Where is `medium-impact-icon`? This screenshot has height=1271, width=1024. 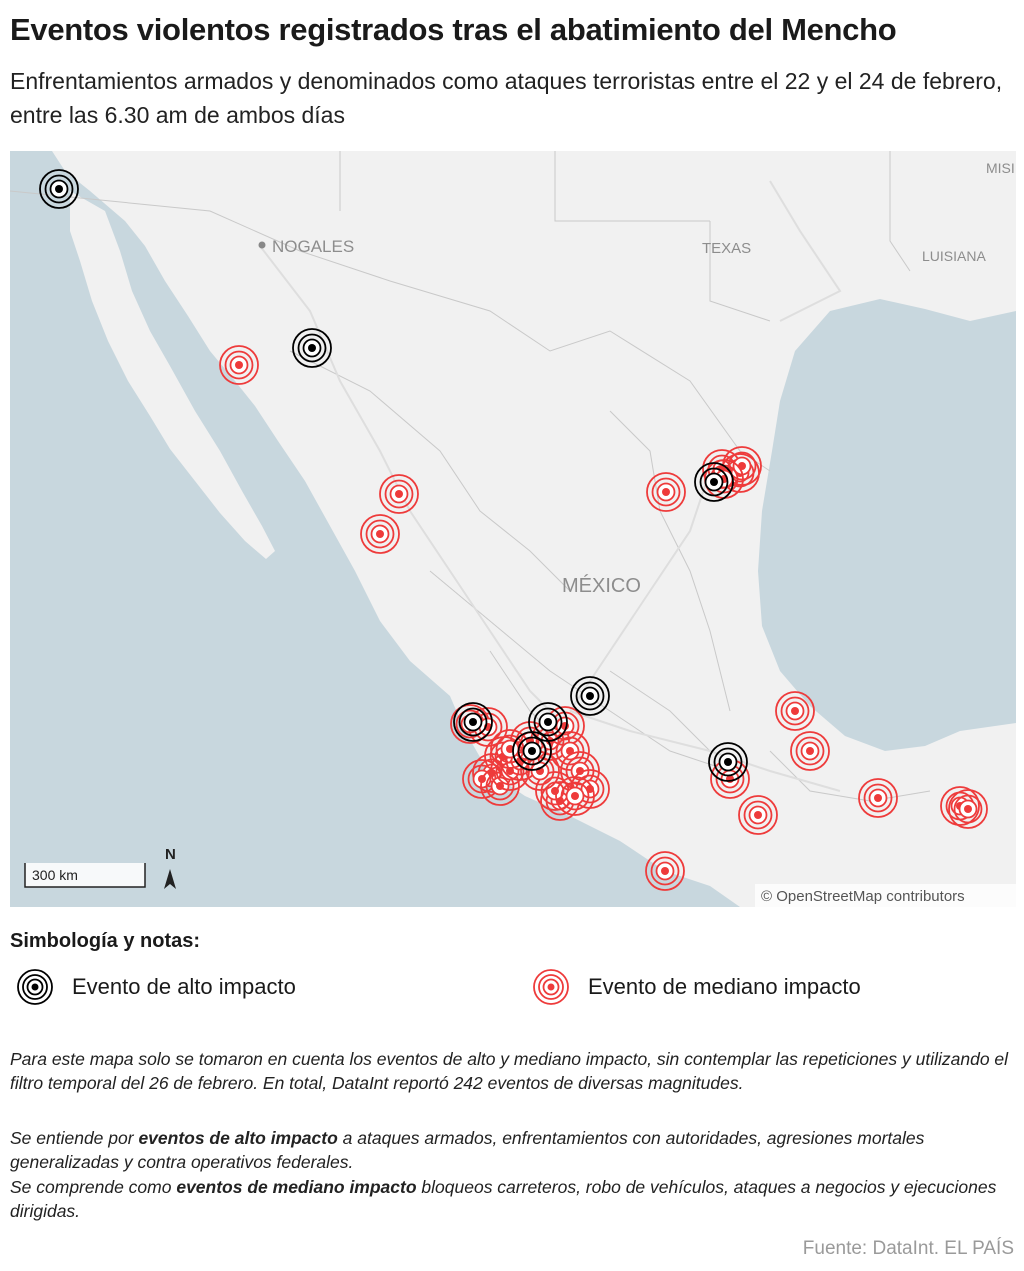 medium-impact-icon is located at coordinates (551, 987).